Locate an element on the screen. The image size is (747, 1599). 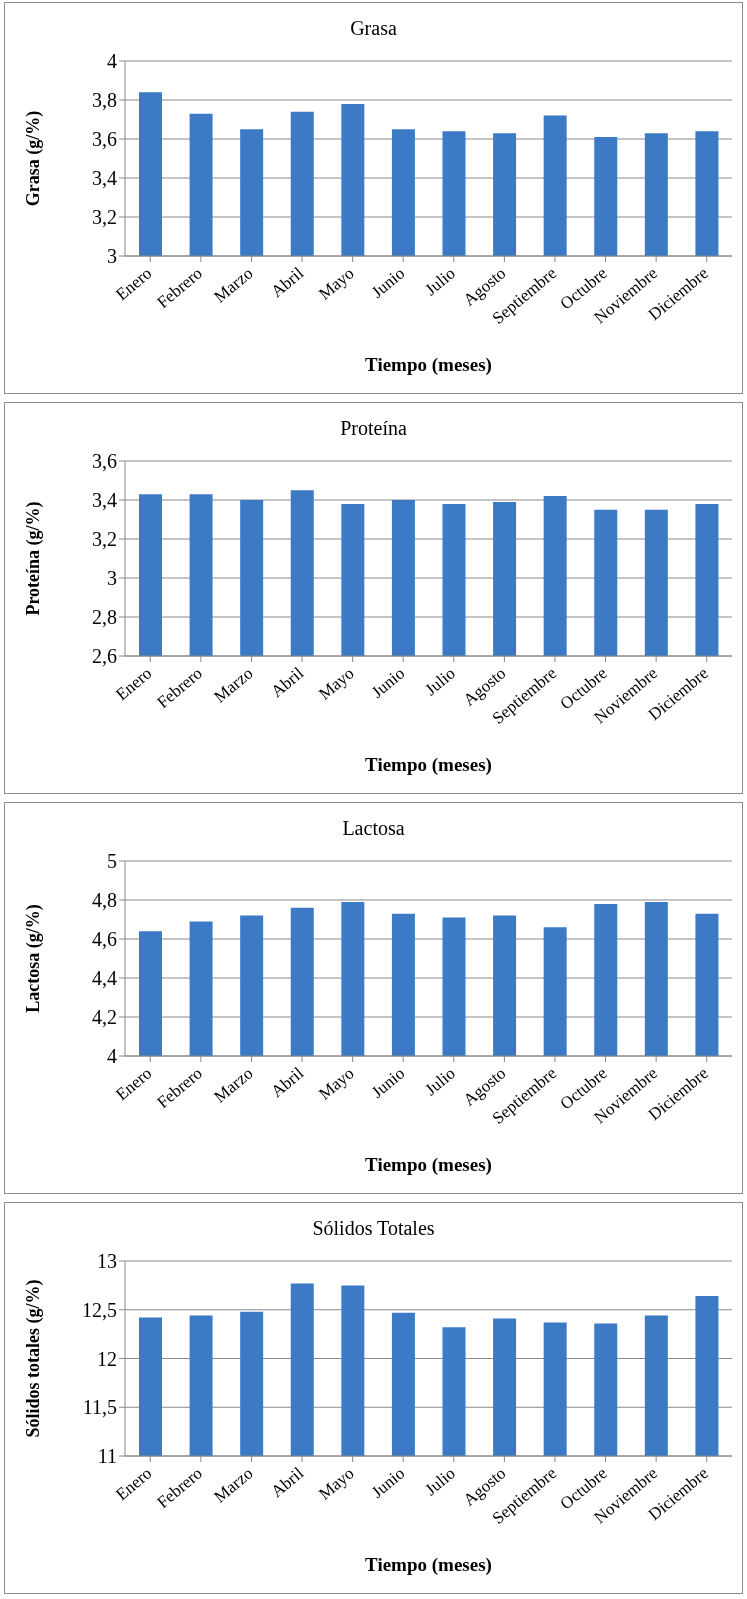
y-tick-label: 4,4 is located at coordinates (104, 978).